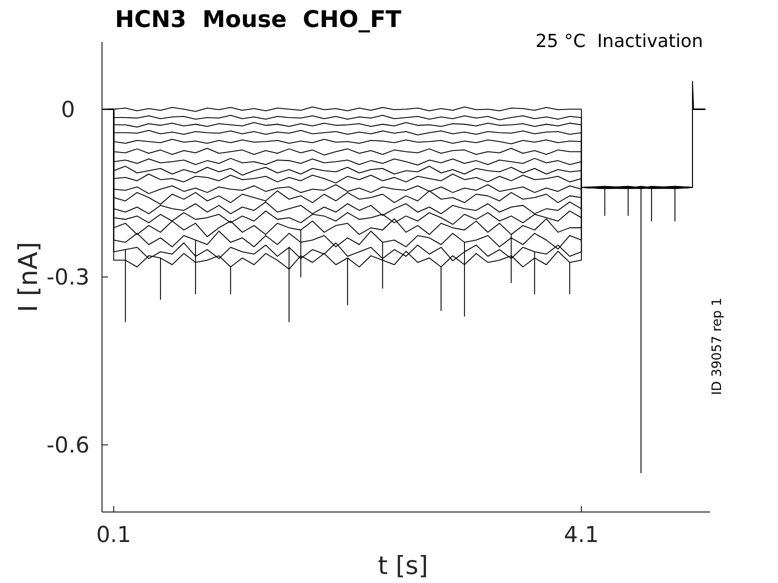 The image size is (778, 583). Describe the element at coordinates (581, 535) in the screenshot. I see `x-tick-label: 4.1` at that location.